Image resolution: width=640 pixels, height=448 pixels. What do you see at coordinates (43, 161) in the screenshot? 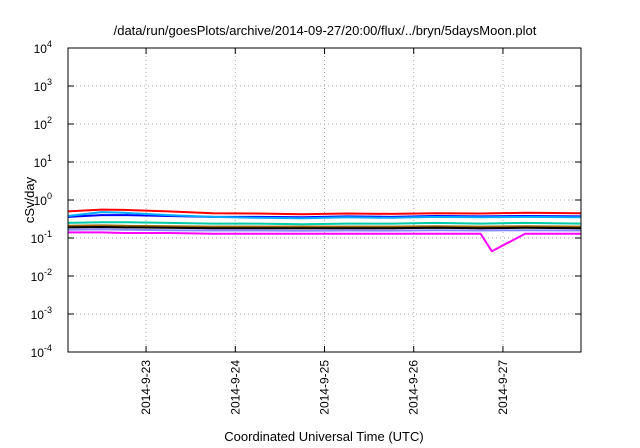
I see `y-tick-label: 10¹` at bounding box center [43, 161].